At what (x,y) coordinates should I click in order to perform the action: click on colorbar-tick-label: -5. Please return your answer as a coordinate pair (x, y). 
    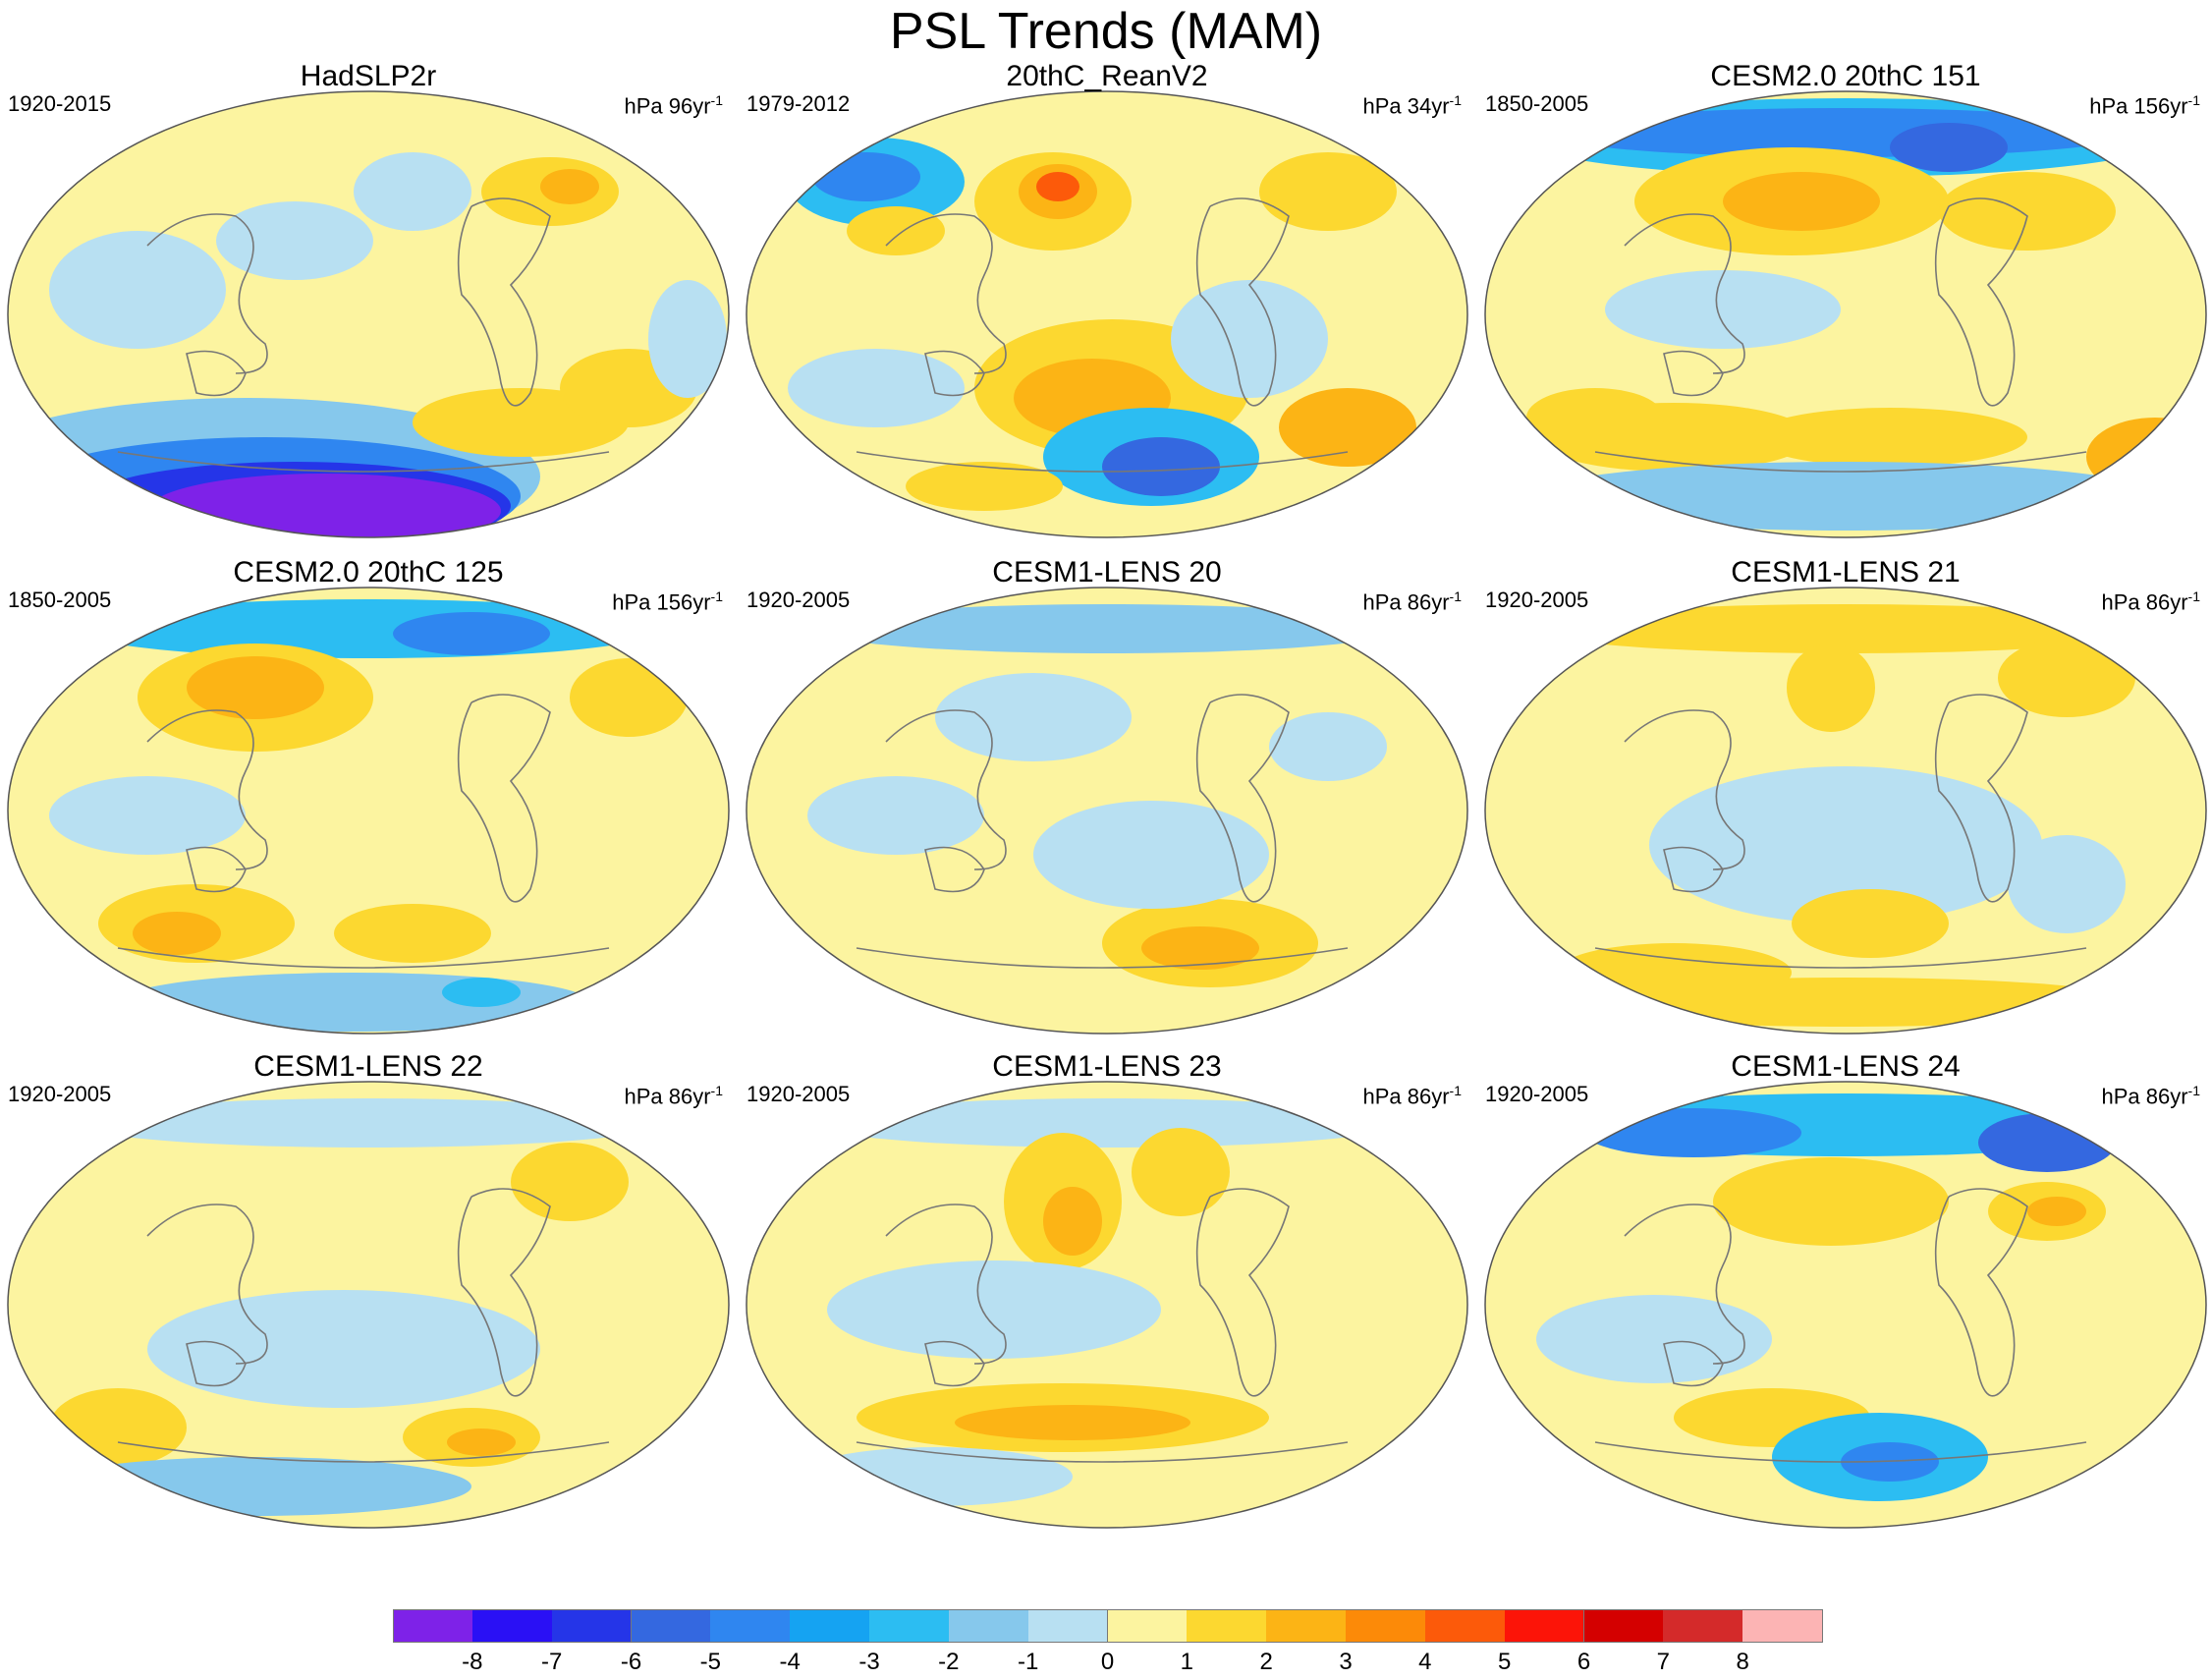
    Looking at the image, I should click on (710, 1662).